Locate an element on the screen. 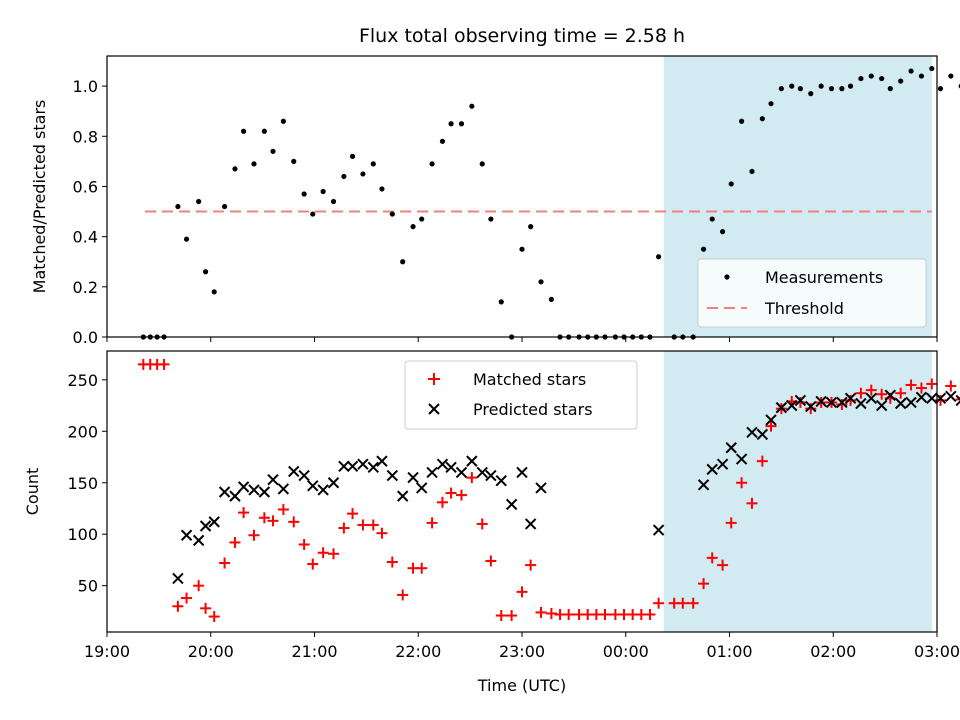 This screenshot has height=720, width=960. bottom-y-axis: 50 100 150 200 250 is located at coordinates (87, 483).